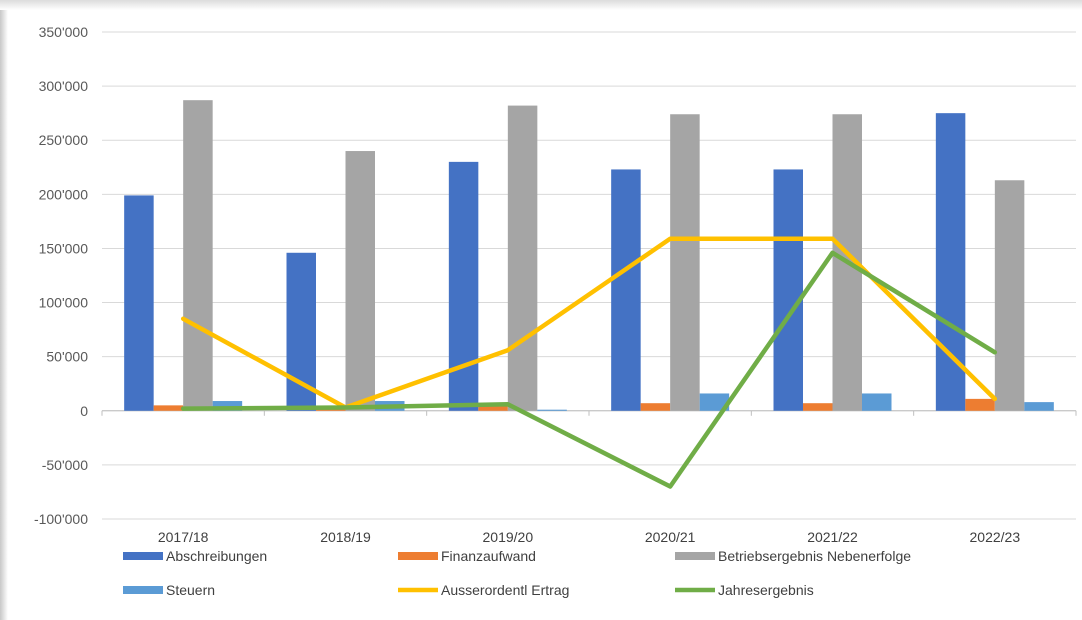 Image resolution: width=1082 pixels, height=620 pixels. Describe the element at coordinates (4, 310) in the screenshot. I see `frame-shadow-left` at that location.